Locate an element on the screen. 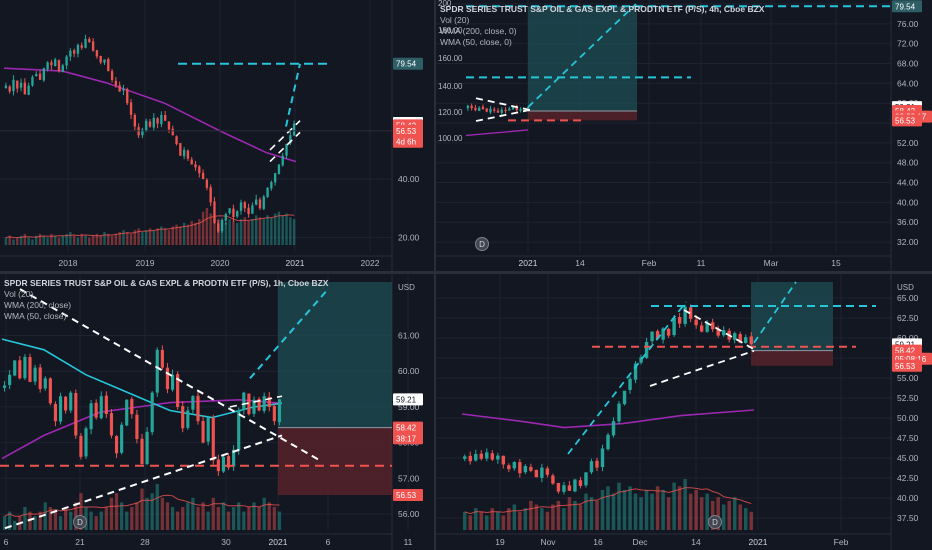  projection-line is located at coordinates (775, 312).